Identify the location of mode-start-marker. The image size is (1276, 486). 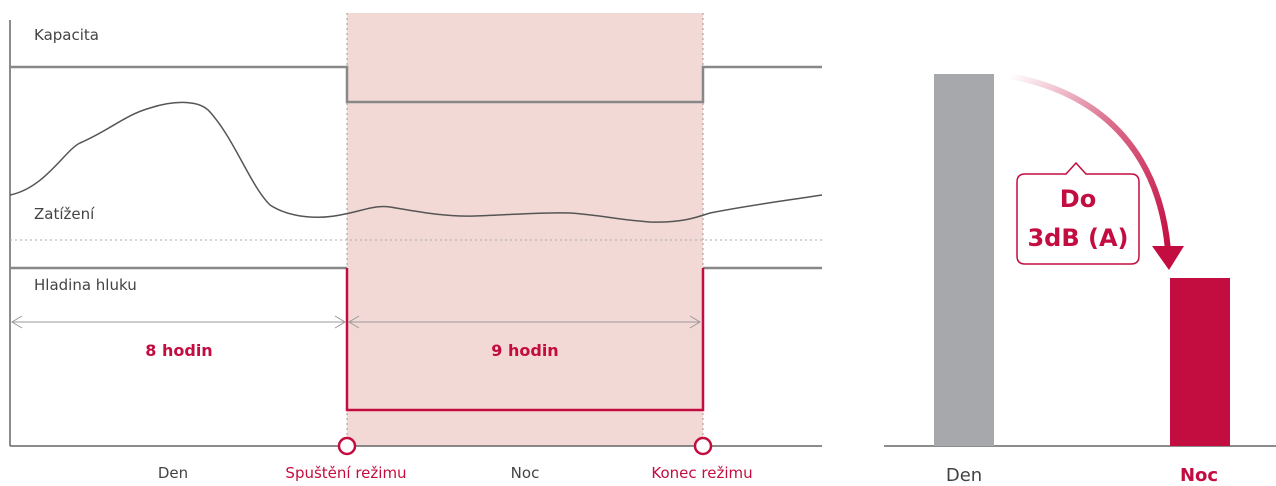
(347, 446).